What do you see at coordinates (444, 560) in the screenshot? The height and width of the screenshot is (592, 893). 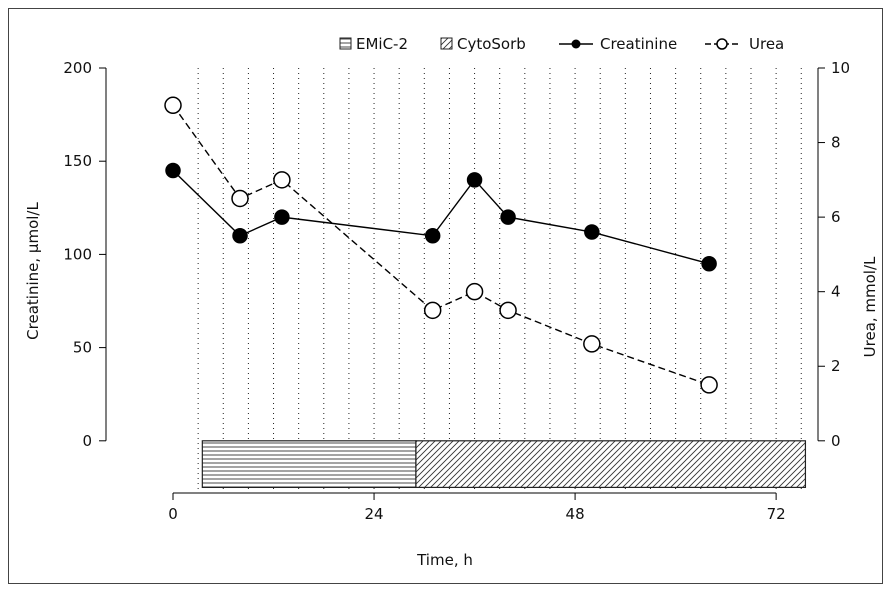 I see `x-axis-label: Time, h` at bounding box center [444, 560].